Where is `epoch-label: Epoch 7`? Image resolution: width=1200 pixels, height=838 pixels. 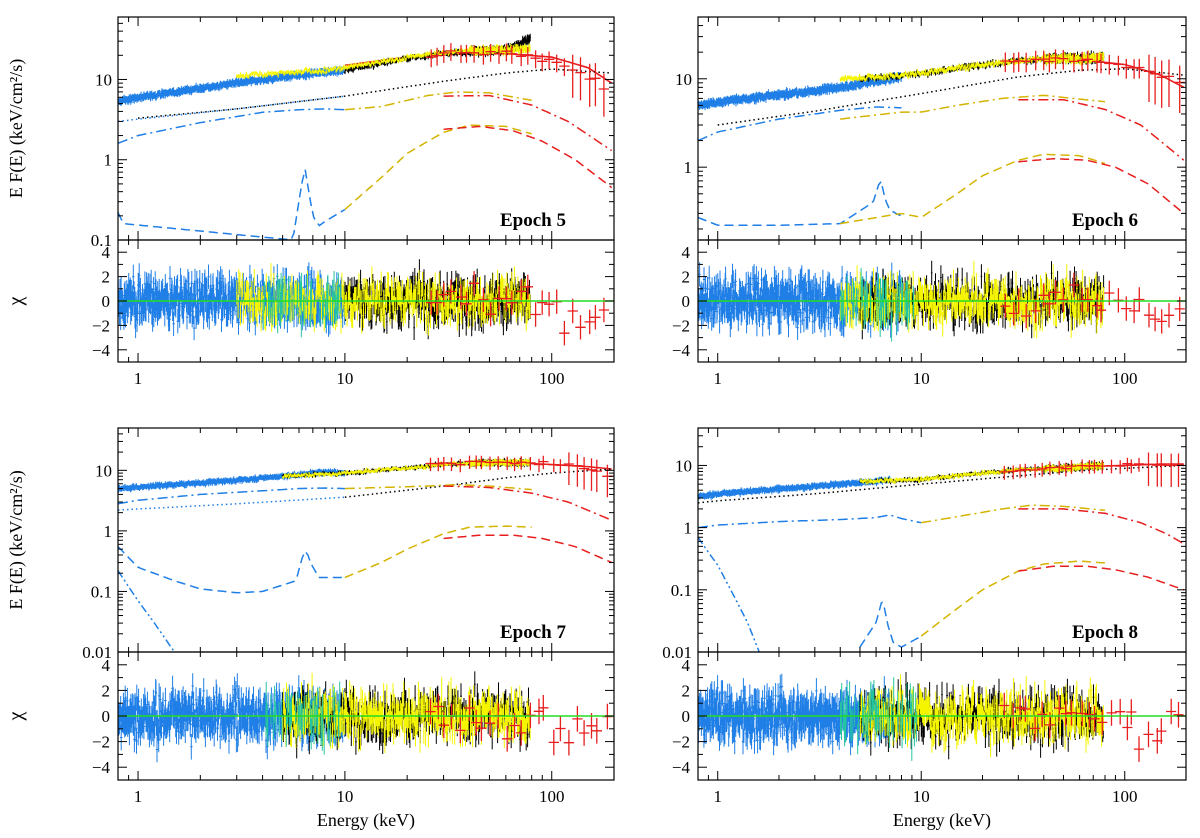 epoch-label: Epoch 7 is located at coordinates (533, 632).